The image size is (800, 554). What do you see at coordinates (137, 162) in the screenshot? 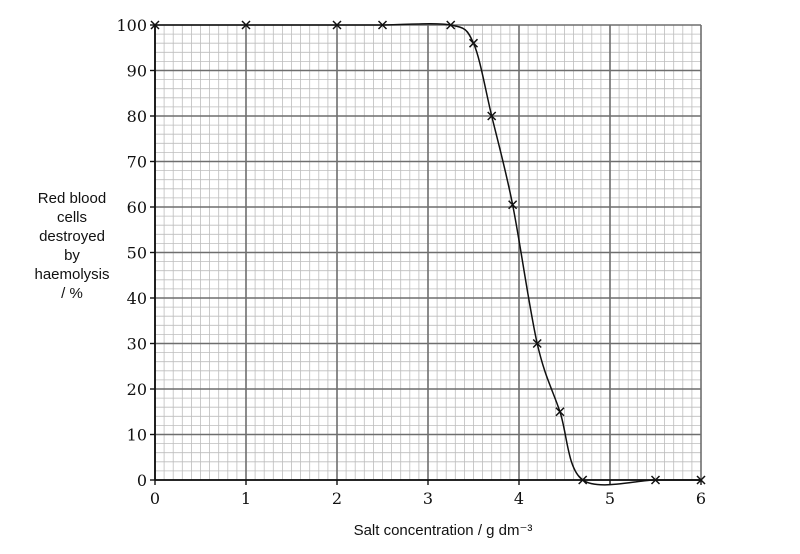
I see `y-tick-label: 70` at bounding box center [137, 162].